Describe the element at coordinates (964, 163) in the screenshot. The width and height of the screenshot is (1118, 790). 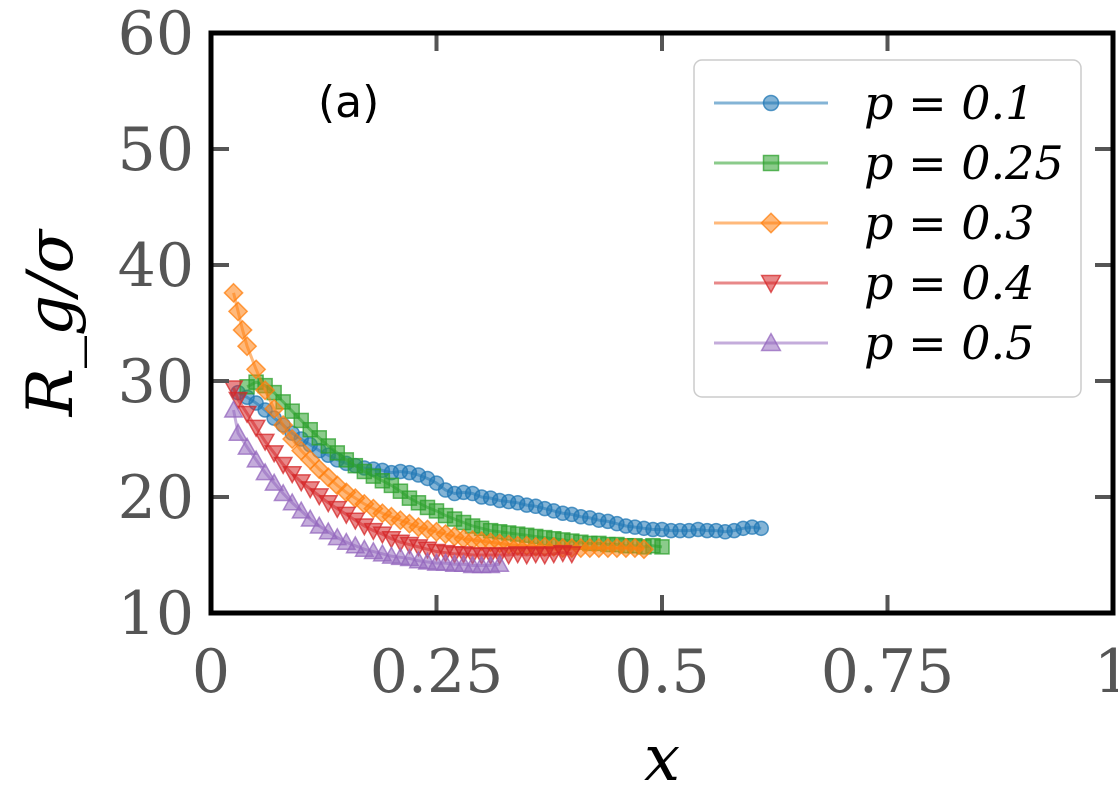
I see `legend-label: p = 0.25` at that location.